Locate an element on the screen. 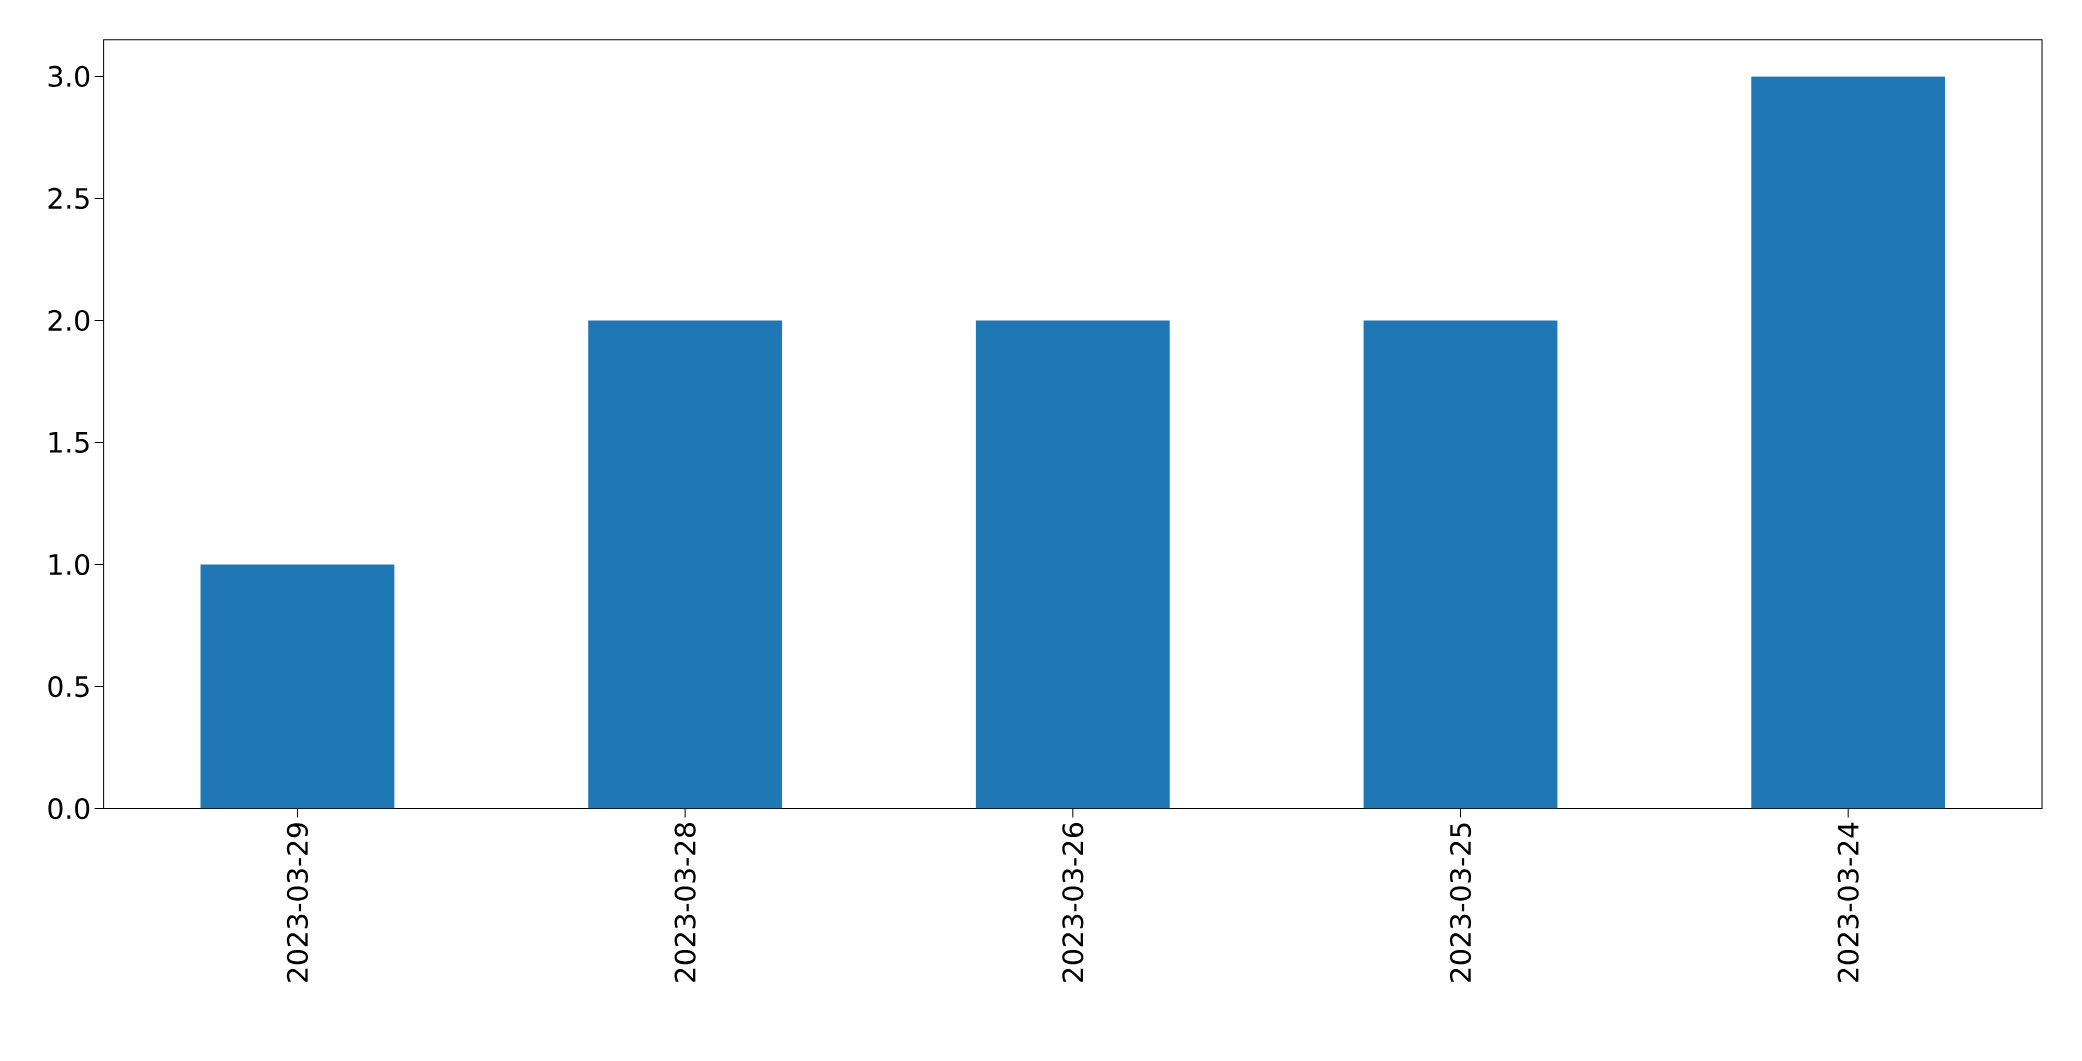 The image size is (2082, 1061). x-tick-label: 2023-03-28 is located at coordinates (685, 902).